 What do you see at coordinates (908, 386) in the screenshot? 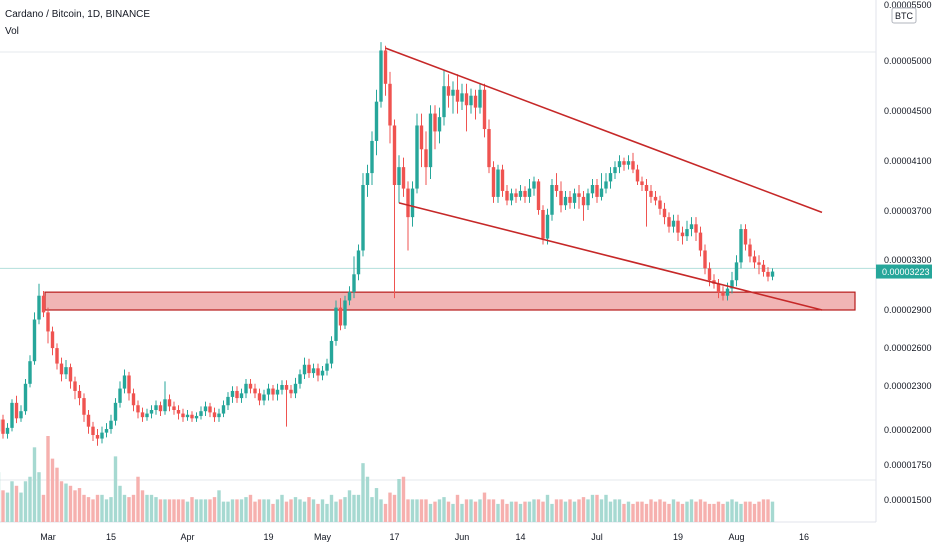
I see `price-tick-label: 0.00002300` at bounding box center [908, 386].